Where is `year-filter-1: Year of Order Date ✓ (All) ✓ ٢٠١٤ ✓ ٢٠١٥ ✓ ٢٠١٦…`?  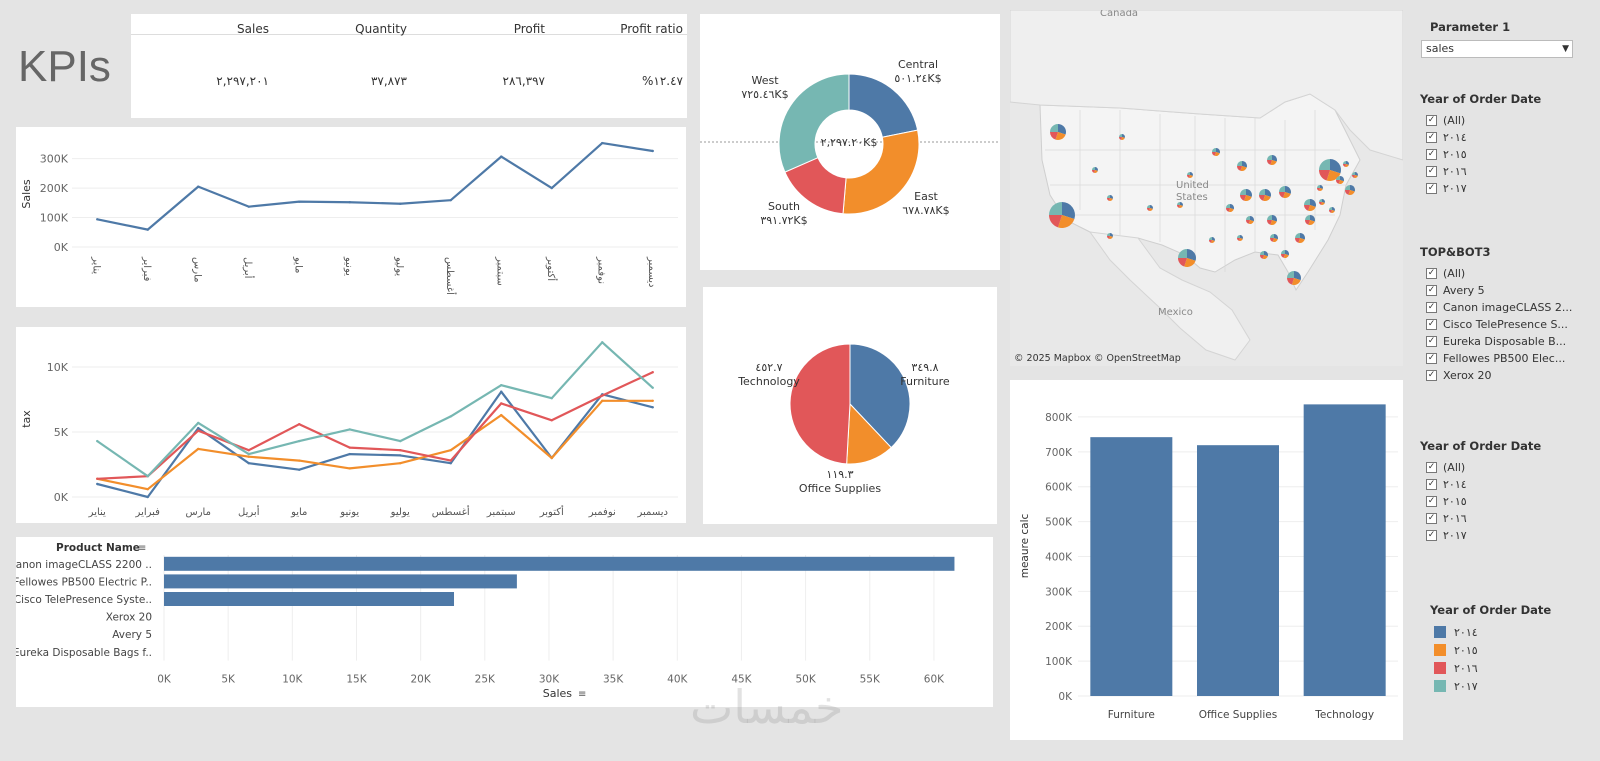 year-filter-1: Year of Order Date ✓ (All) ✓ ٢٠١٤ ✓ ٢٠١٥ ✓ ٢٠١٦… is located at coordinates (1503, 144).